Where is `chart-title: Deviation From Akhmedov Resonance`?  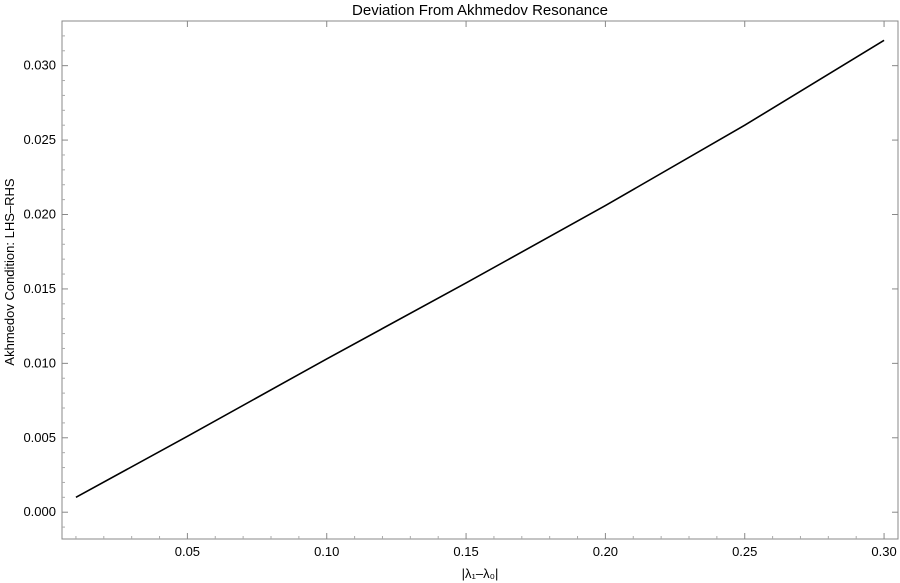 chart-title: Deviation From Akhmedov Resonance is located at coordinates (480, 10).